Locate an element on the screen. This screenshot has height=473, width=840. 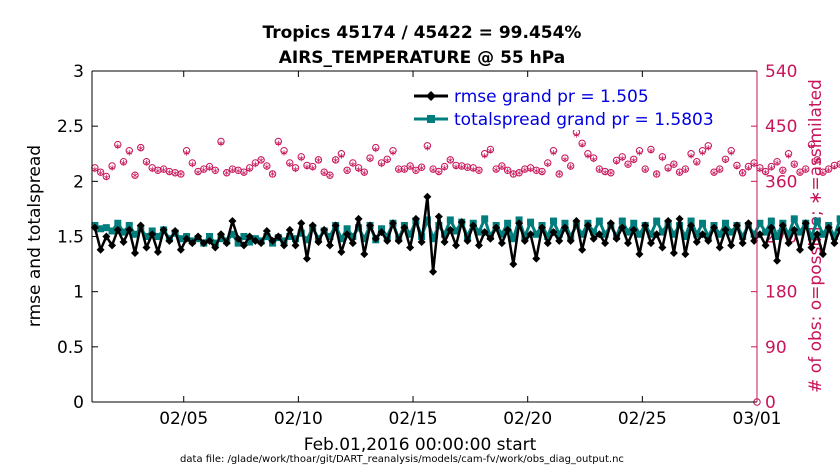
x-tick-label: 02/10 is located at coordinates (298, 419).